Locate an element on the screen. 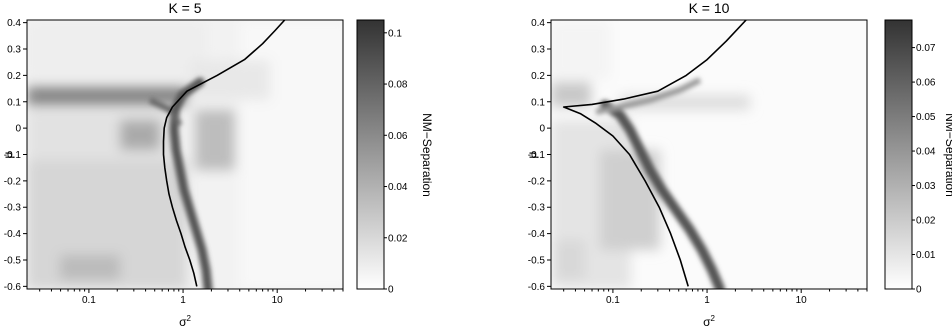 The image size is (952, 332). colorbar-tick-label: 0.03 is located at coordinates (926, 186).